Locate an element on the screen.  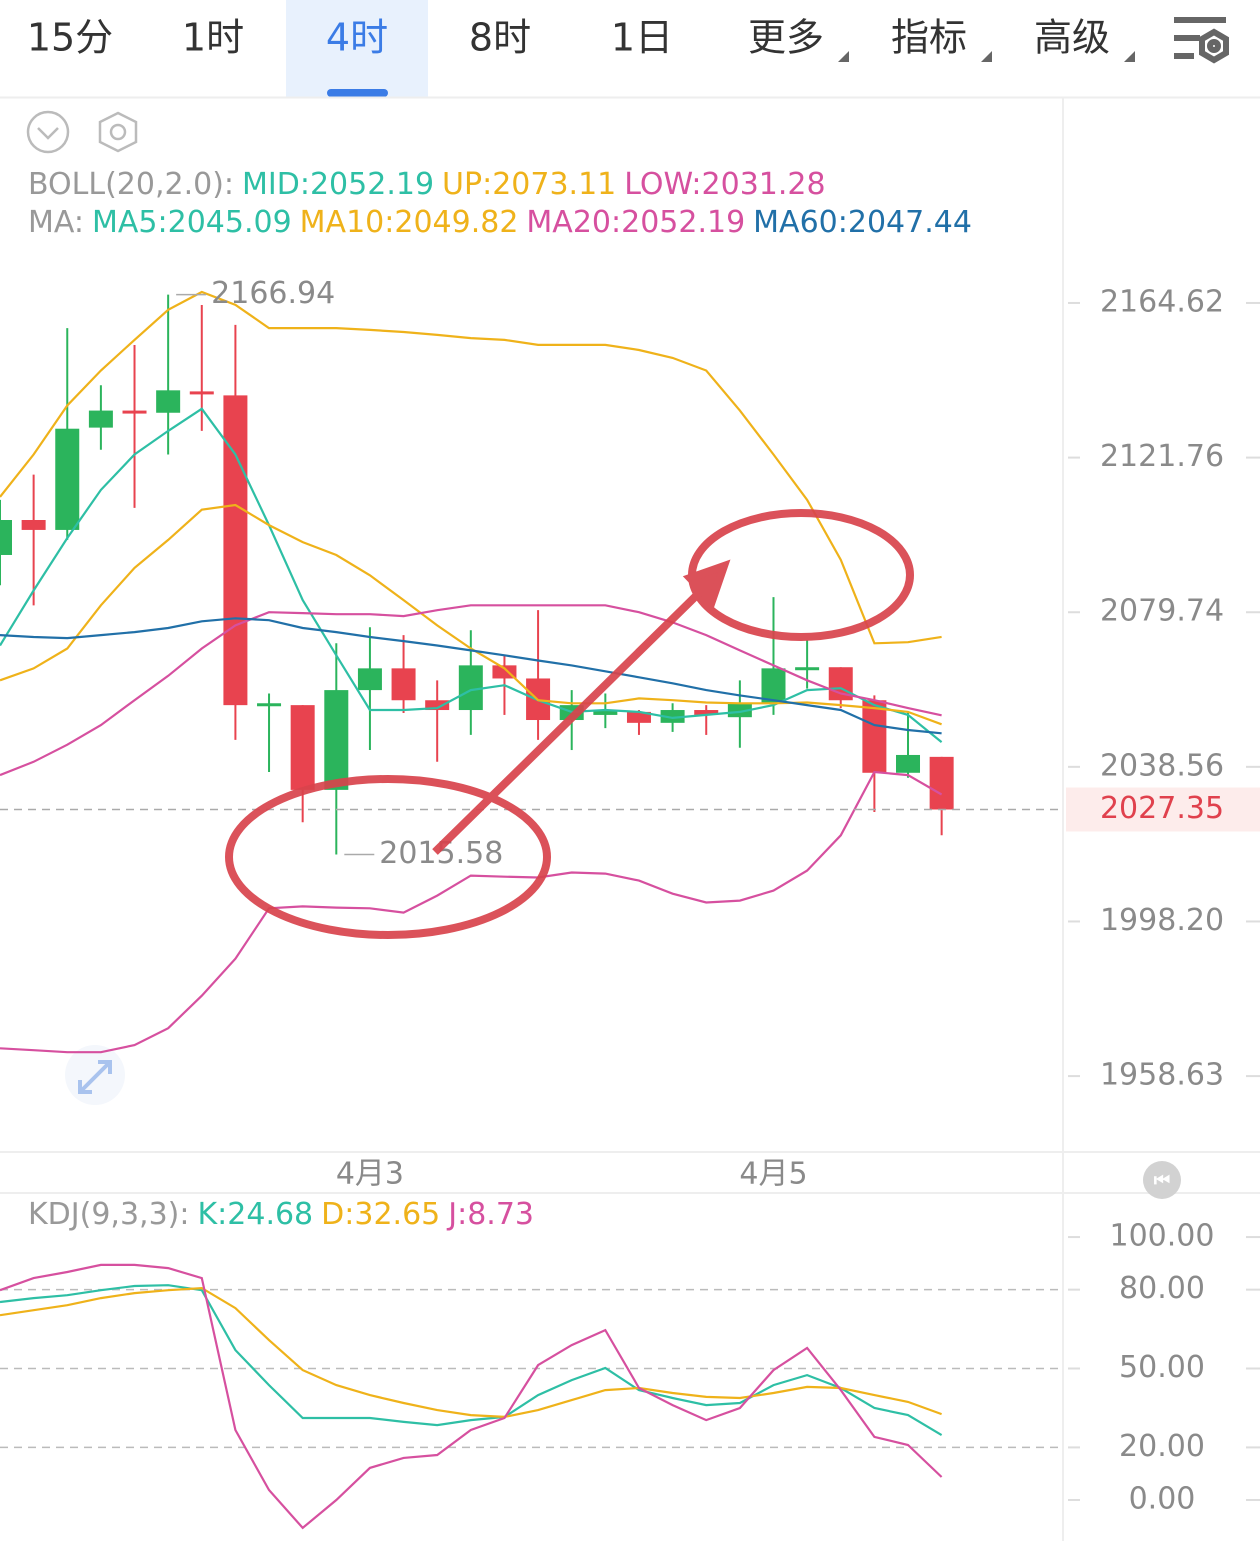
x-tick-label: 4月3 is located at coordinates (370, 1174).